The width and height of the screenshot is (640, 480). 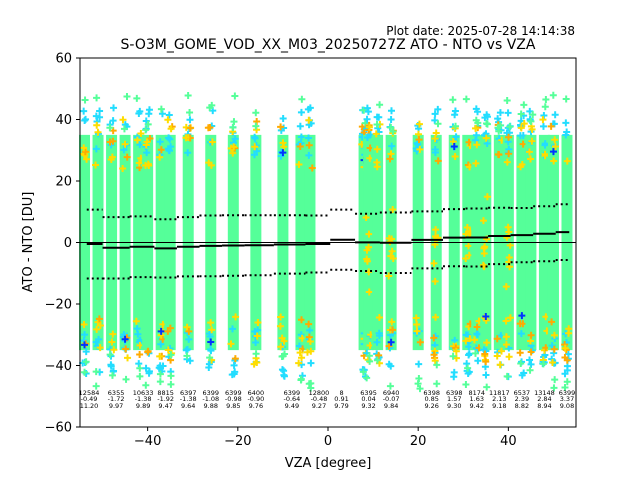 What do you see at coordinates (188, 399) in the screenshot?
I see `bin-stat-mean: -1.38` at bounding box center [188, 399].